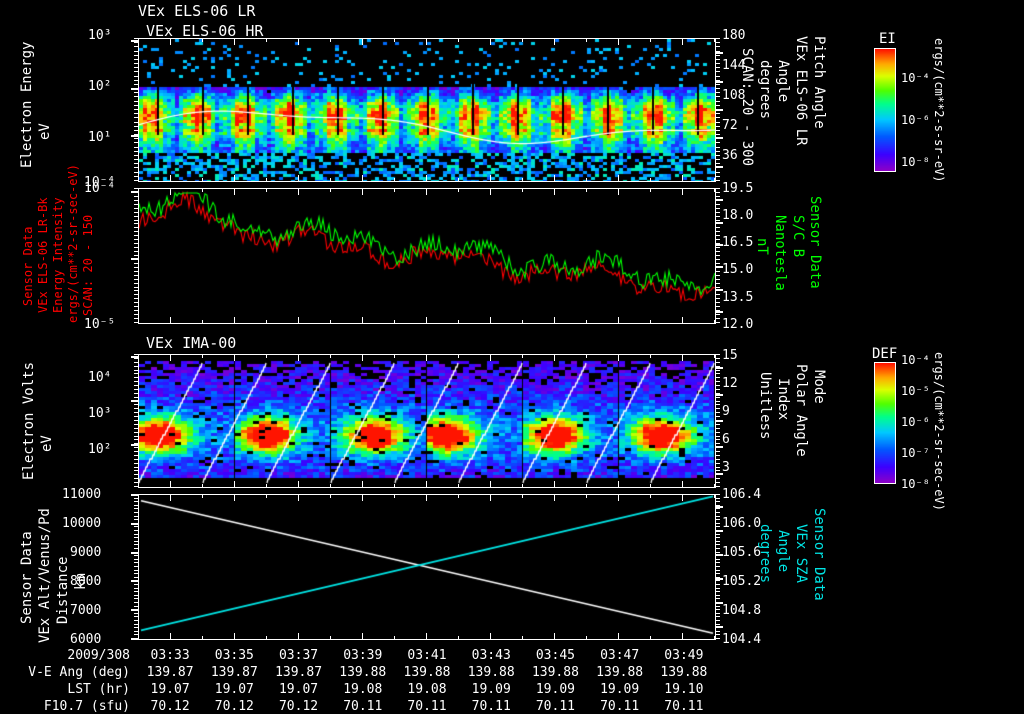  What do you see at coordinates (939, 431) in the screenshot?
I see `colorbar2-units: ergs/(cm**2-sr-sec-eV)` at bounding box center [939, 431].